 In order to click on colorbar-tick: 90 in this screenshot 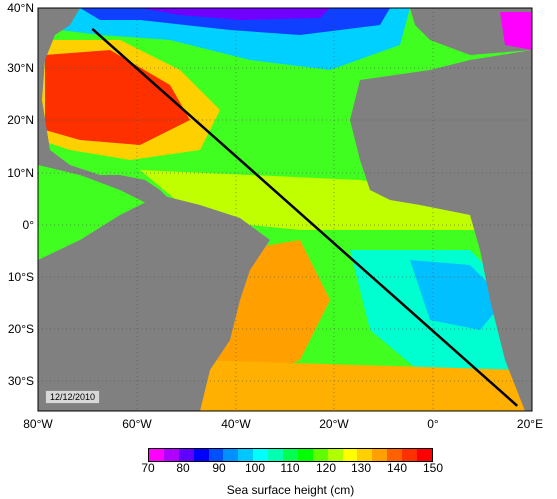, I will do `click(219, 468)`.